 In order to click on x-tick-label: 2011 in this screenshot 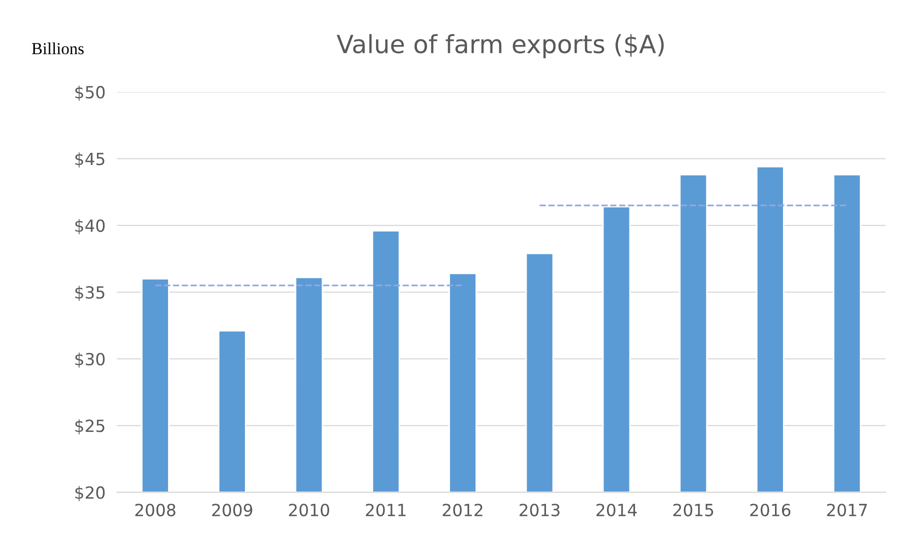, I will do `click(386, 510)`.